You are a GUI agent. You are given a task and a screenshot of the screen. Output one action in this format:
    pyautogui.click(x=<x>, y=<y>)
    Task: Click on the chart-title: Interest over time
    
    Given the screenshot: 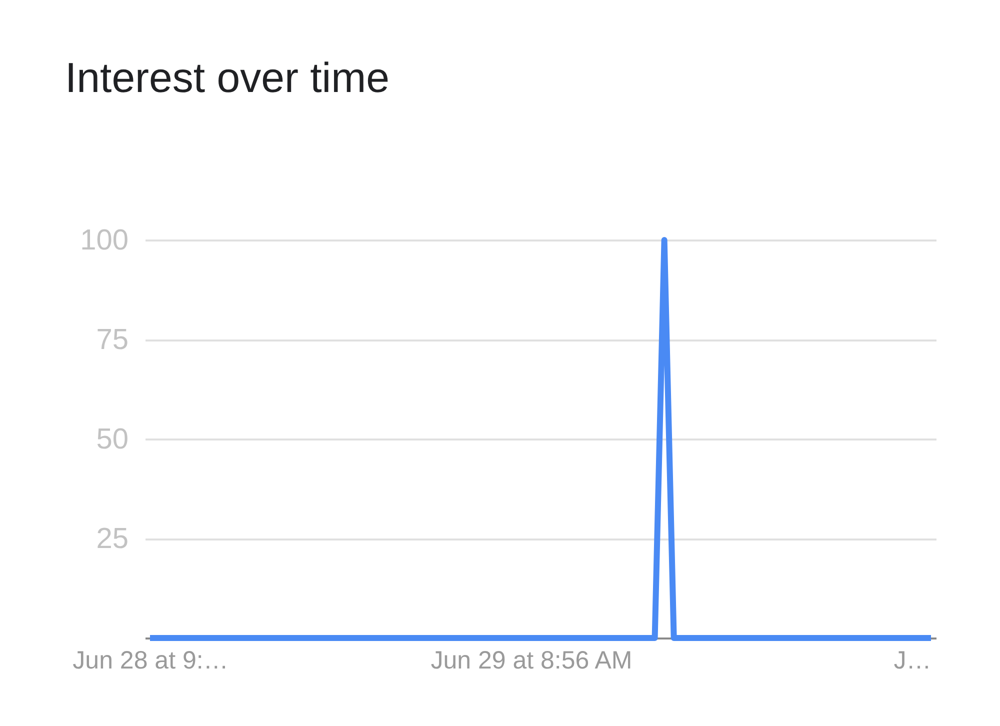 What is the action you would take?
    pyautogui.click(x=227, y=77)
    